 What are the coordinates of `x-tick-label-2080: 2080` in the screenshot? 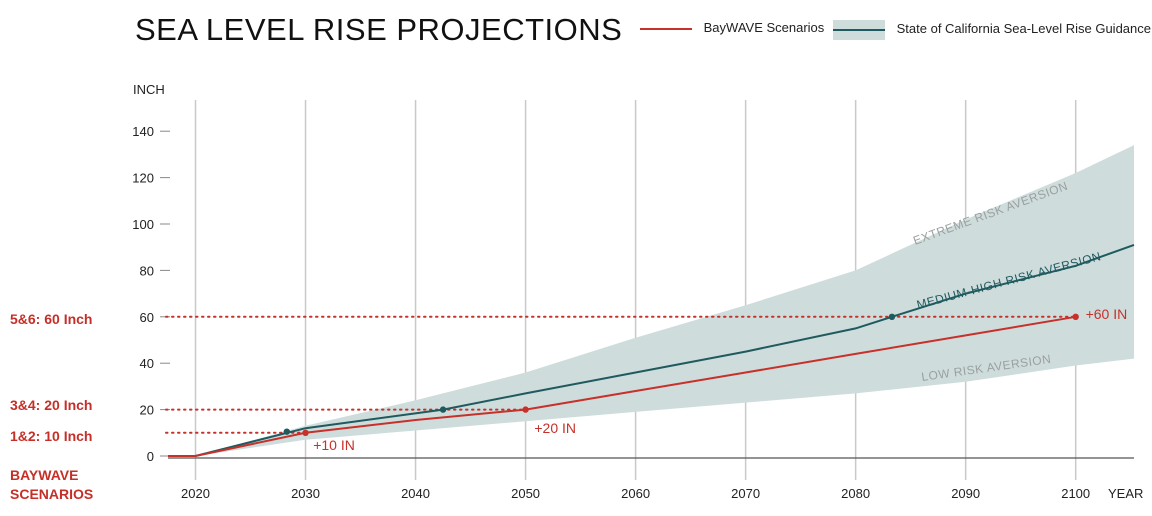 It's located at (855, 493).